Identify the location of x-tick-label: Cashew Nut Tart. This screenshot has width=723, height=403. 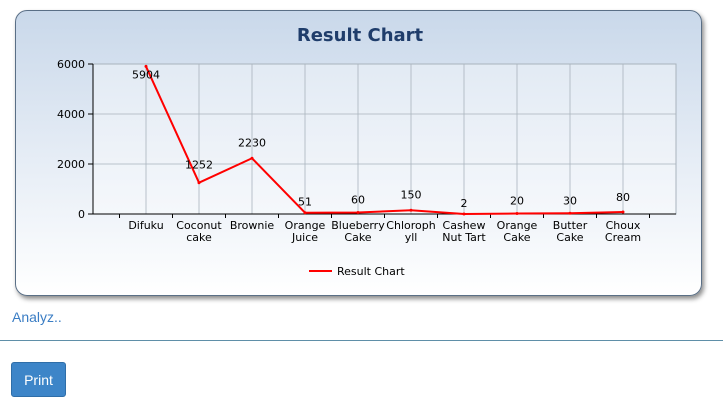
(464, 231).